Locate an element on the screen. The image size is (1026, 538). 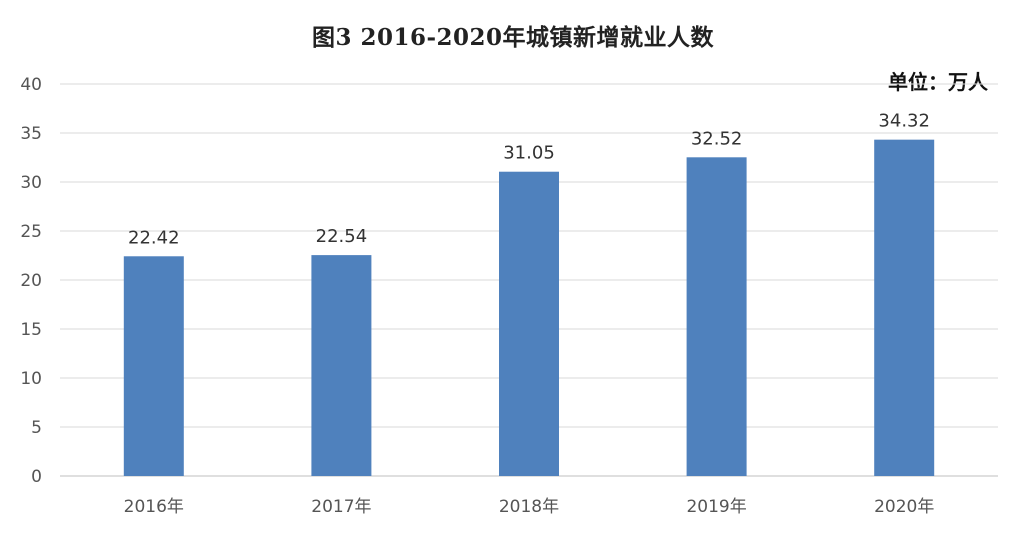
x-tick-label: 2018年 is located at coordinates (529, 507).